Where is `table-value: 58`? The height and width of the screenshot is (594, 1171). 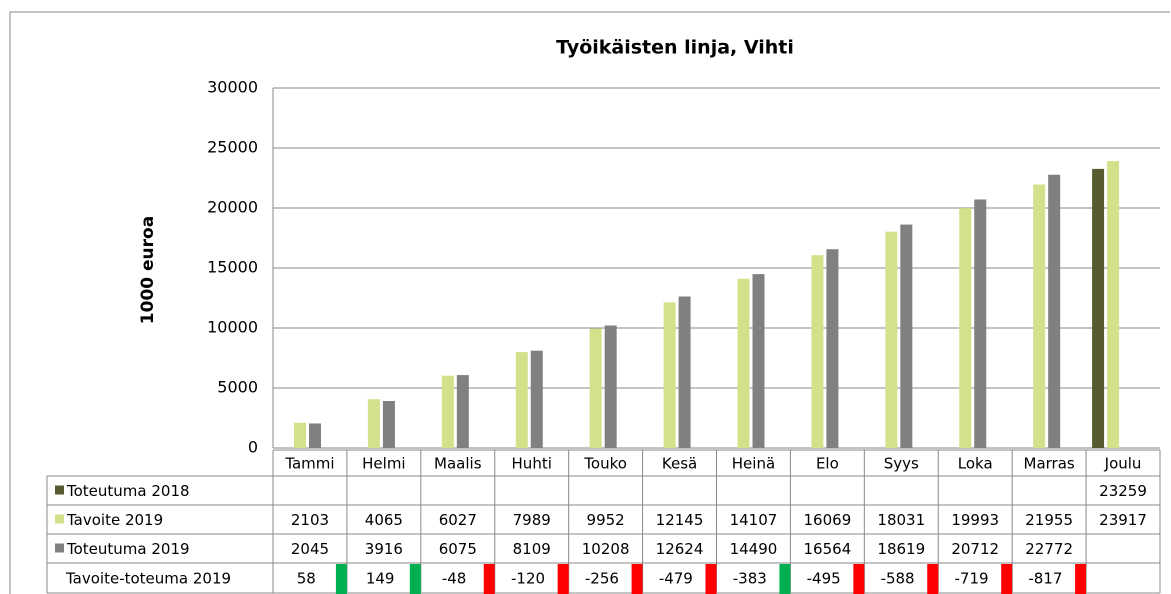
table-value: 58 is located at coordinates (306, 579).